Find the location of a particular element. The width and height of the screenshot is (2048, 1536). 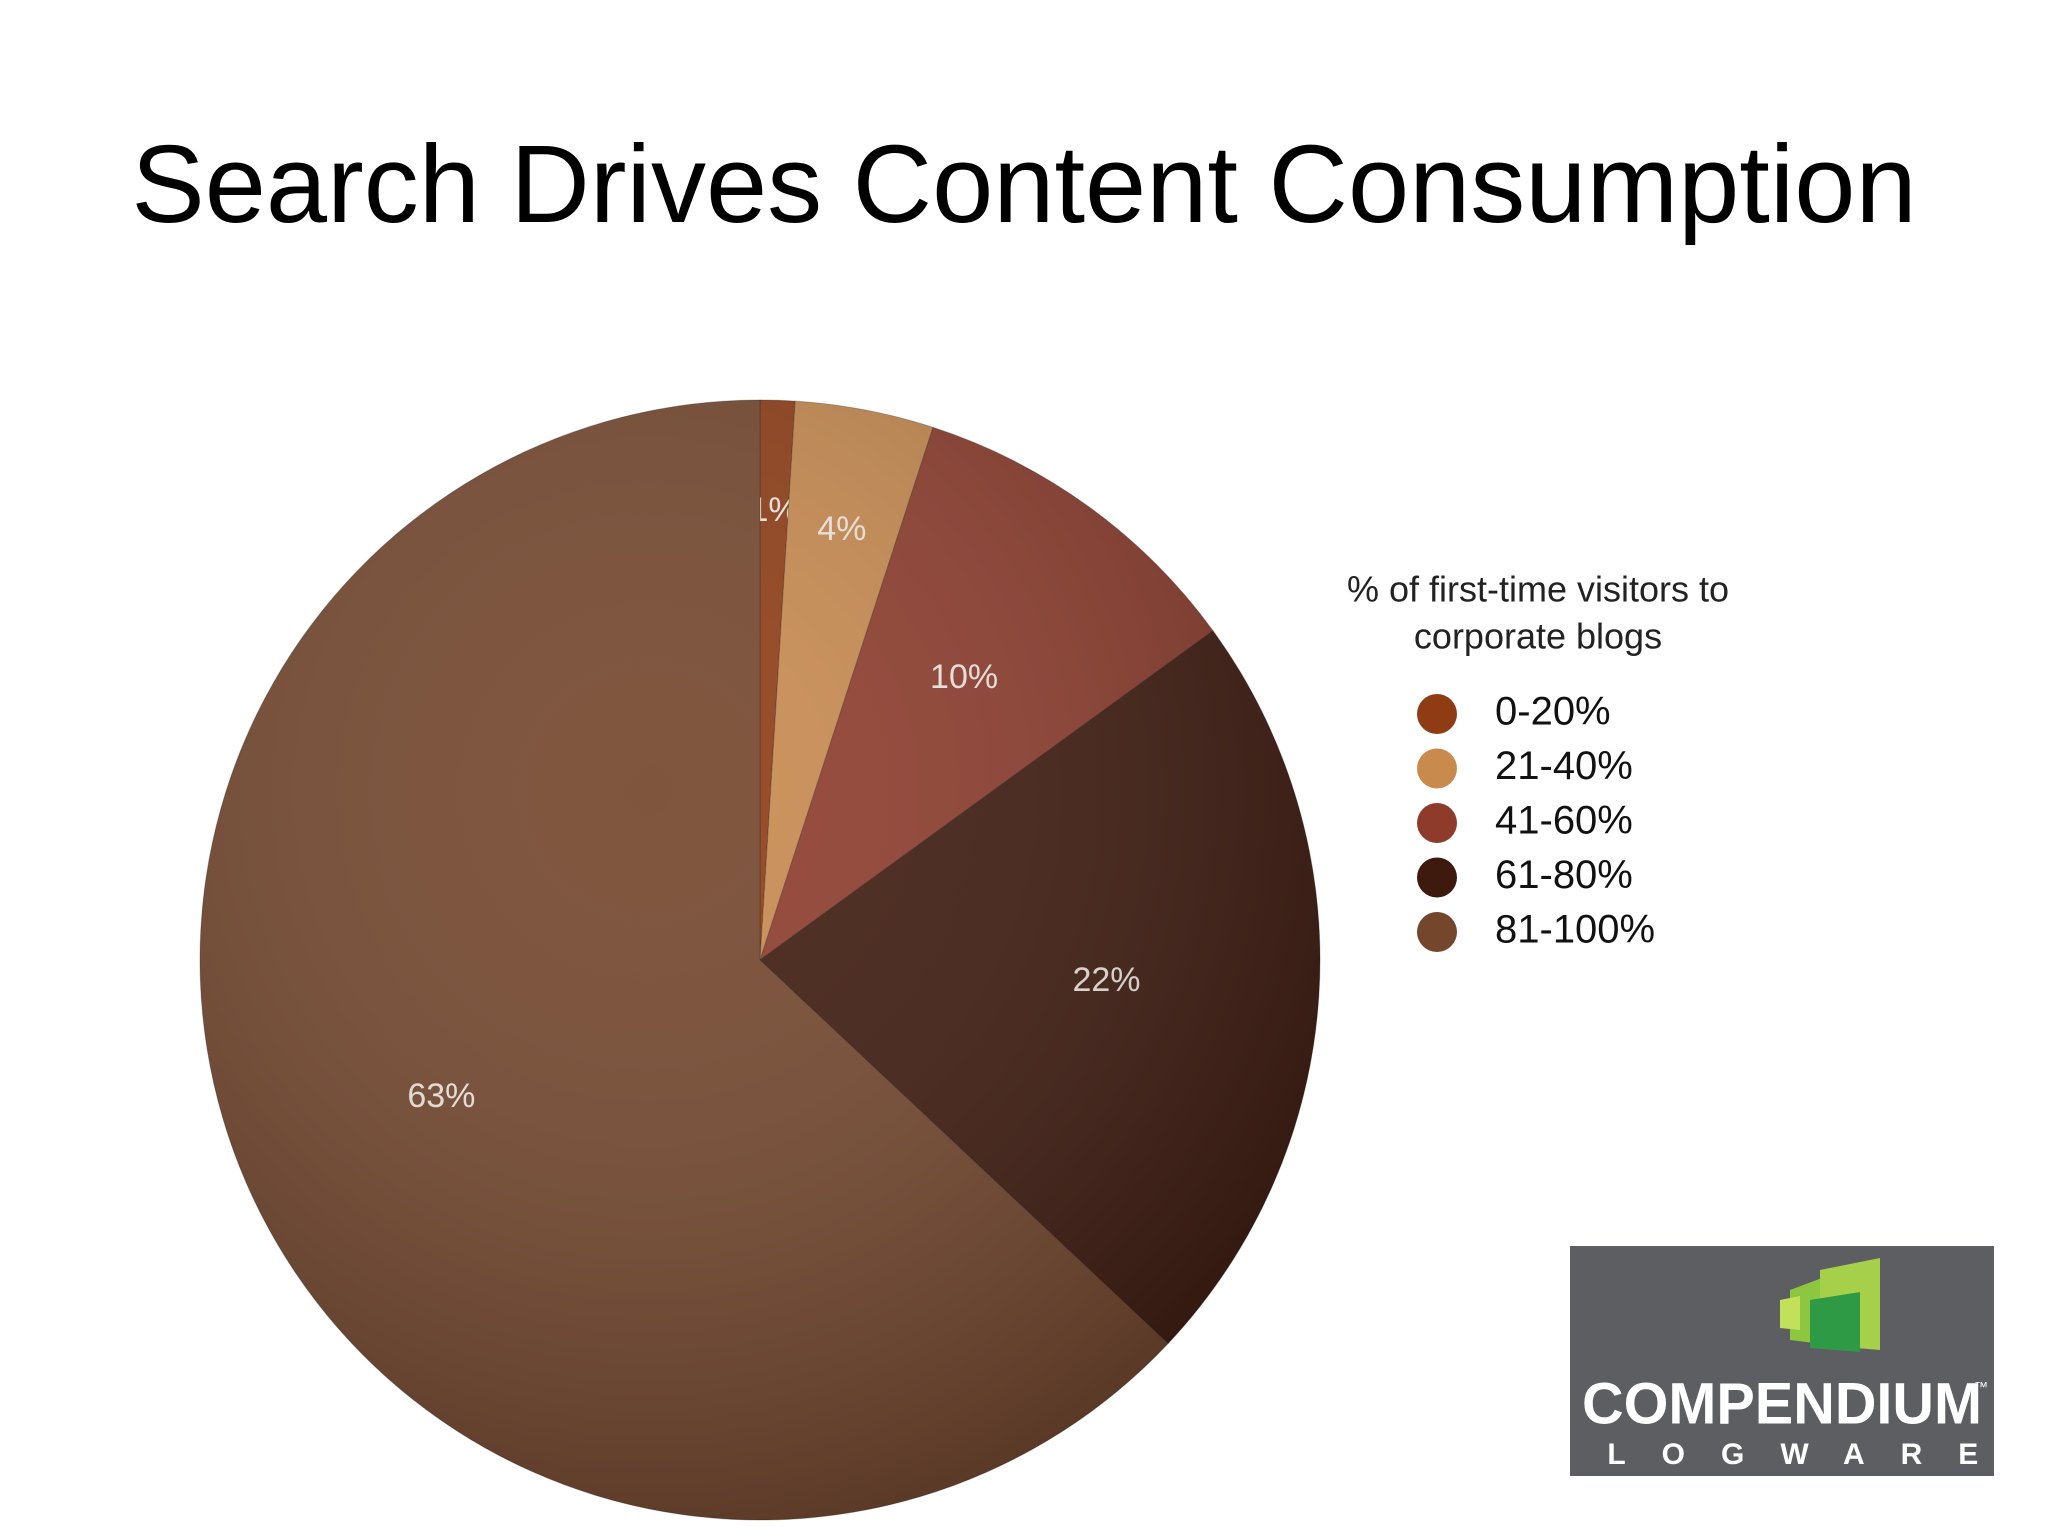

legend-title: % of first-time visitors to is located at coordinates (1538, 589).